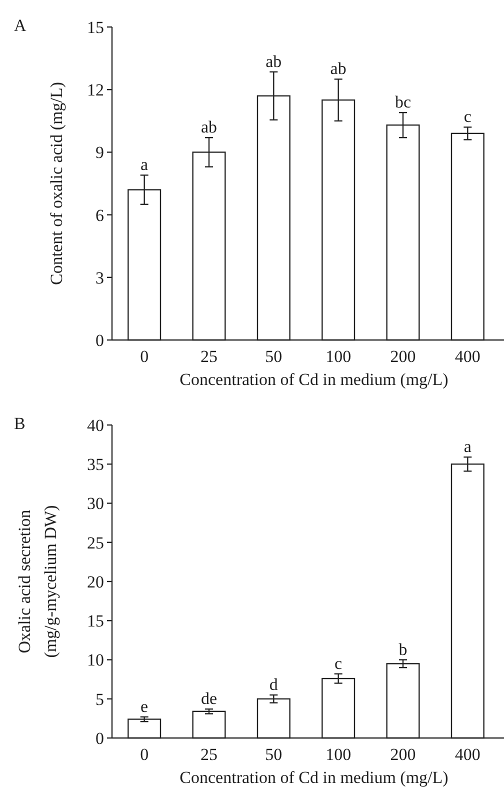 This screenshot has width=504, height=811. I want to click on y-tick-label: 5, so click(100, 699).